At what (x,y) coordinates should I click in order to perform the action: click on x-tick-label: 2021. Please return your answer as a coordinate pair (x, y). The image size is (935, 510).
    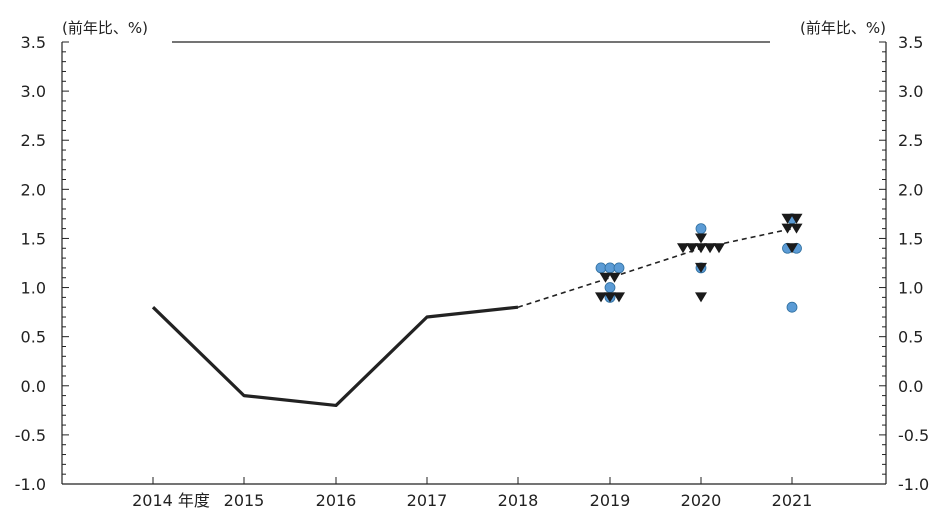
    Looking at the image, I should click on (792, 500).